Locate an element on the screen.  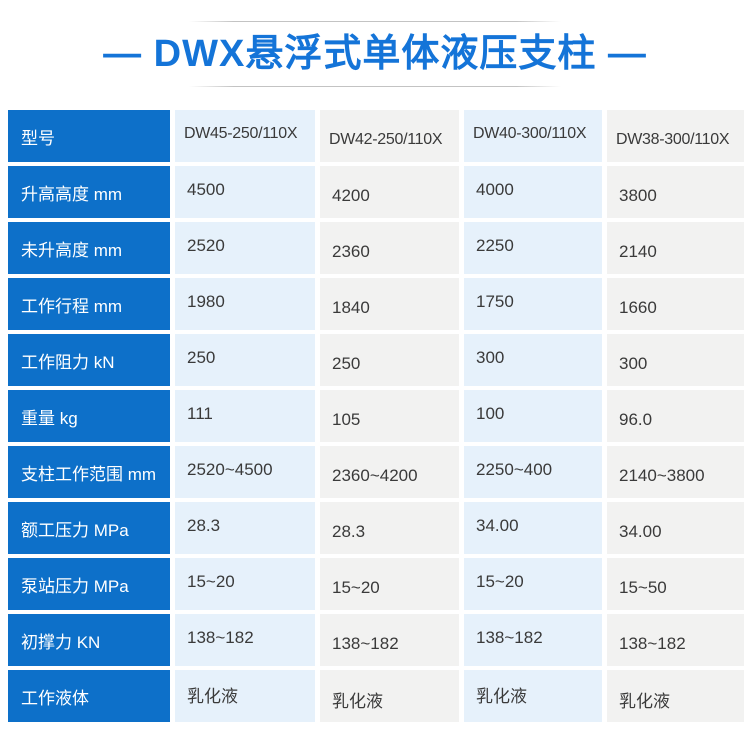
value-cell: 1980 is located at coordinates (245, 304).